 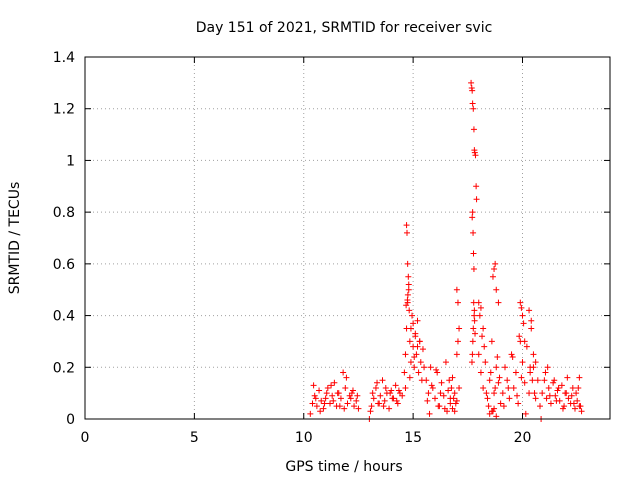 I want to click on x-tick-label: 10, so click(x=304, y=438).